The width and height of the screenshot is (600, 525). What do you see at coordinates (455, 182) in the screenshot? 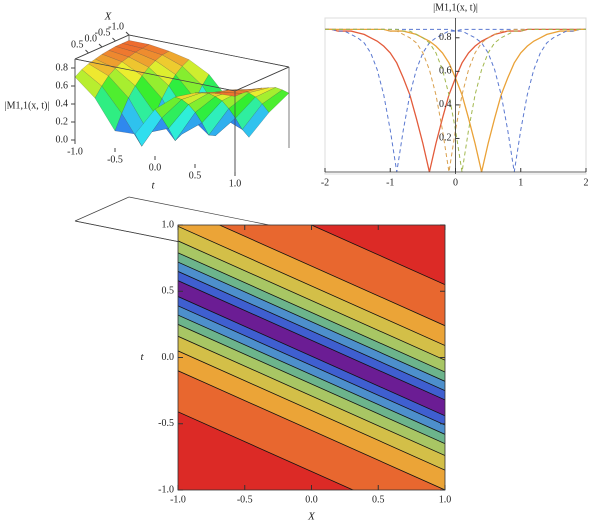
I see `x-tick-label: 0` at bounding box center [455, 182].